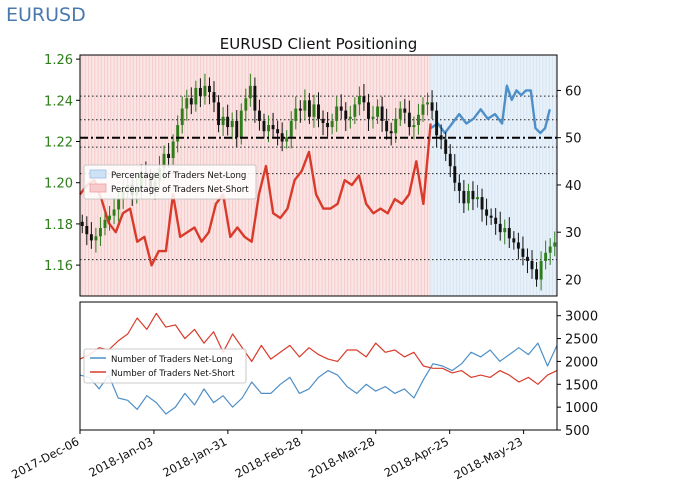 The height and width of the screenshot is (480, 679). I want to click on count-tick-label: 2500, so click(581, 340).